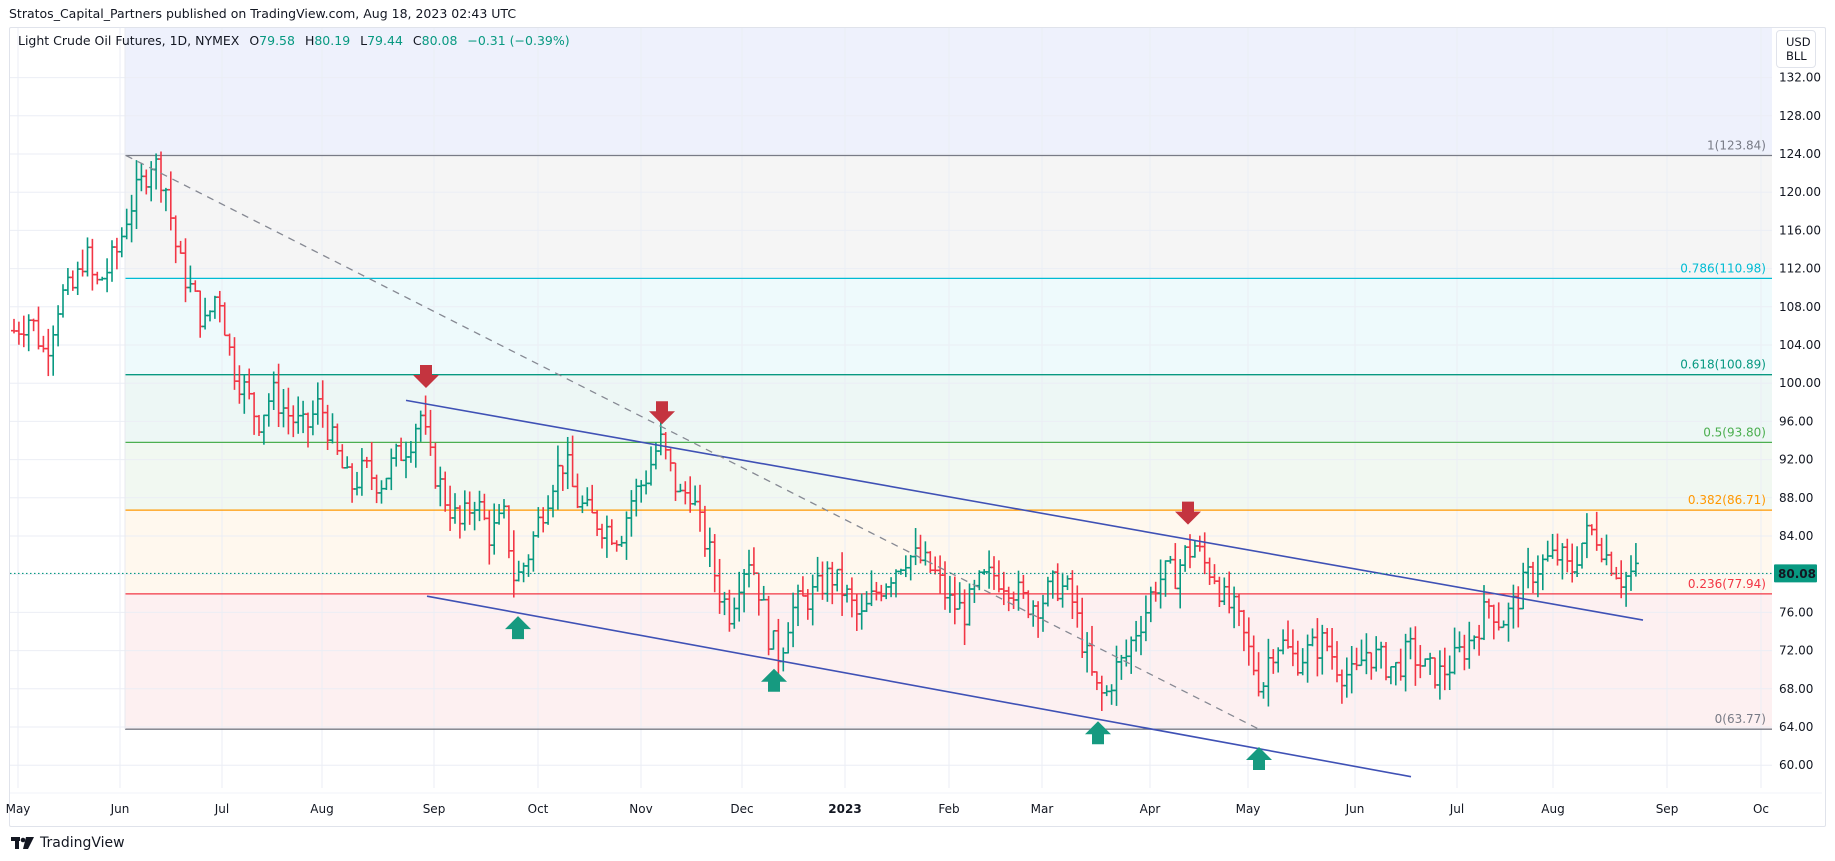  I want to click on last-price-tag, so click(1795, 573).